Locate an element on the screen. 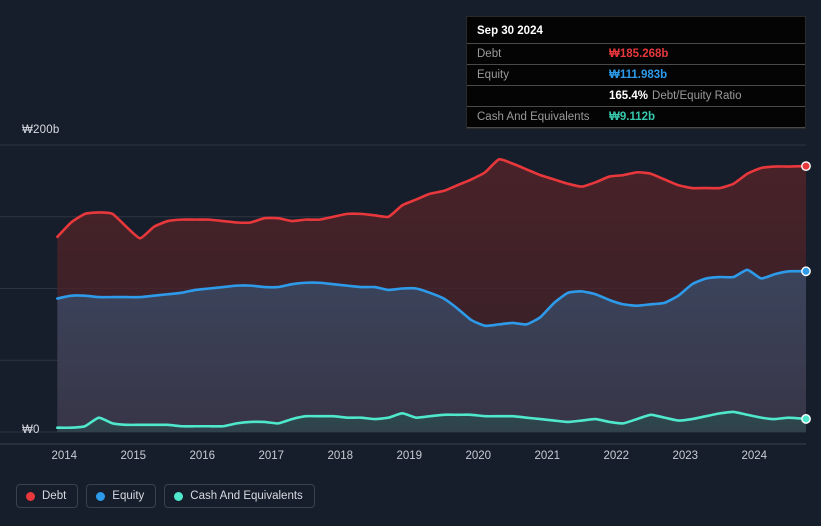  end-marker-cash-and-equivalents is located at coordinates (806, 419).